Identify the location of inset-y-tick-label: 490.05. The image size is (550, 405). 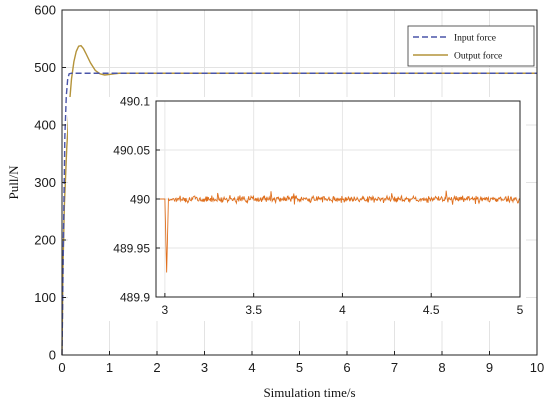
(131, 151).